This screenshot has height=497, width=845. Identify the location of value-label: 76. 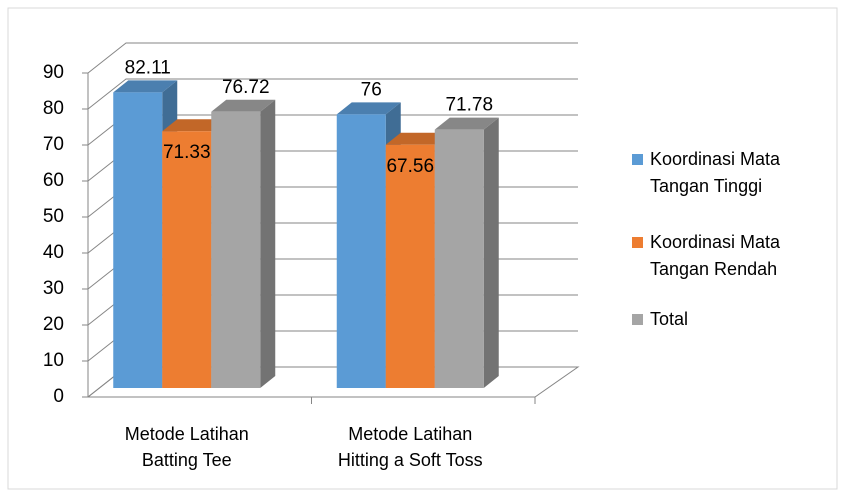
(371, 89).